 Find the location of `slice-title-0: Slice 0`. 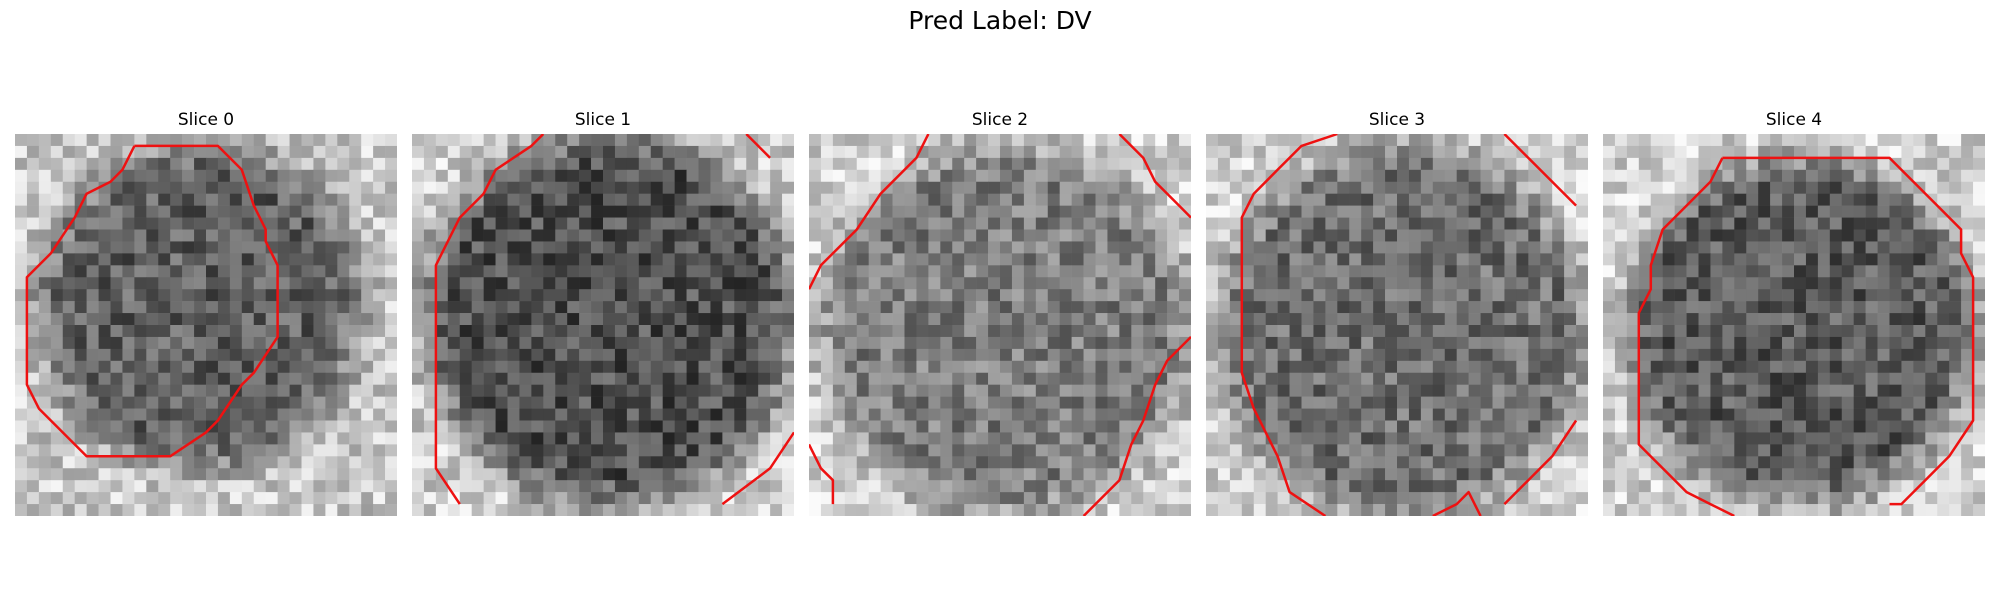

slice-title-0: Slice 0 is located at coordinates (206, 120).